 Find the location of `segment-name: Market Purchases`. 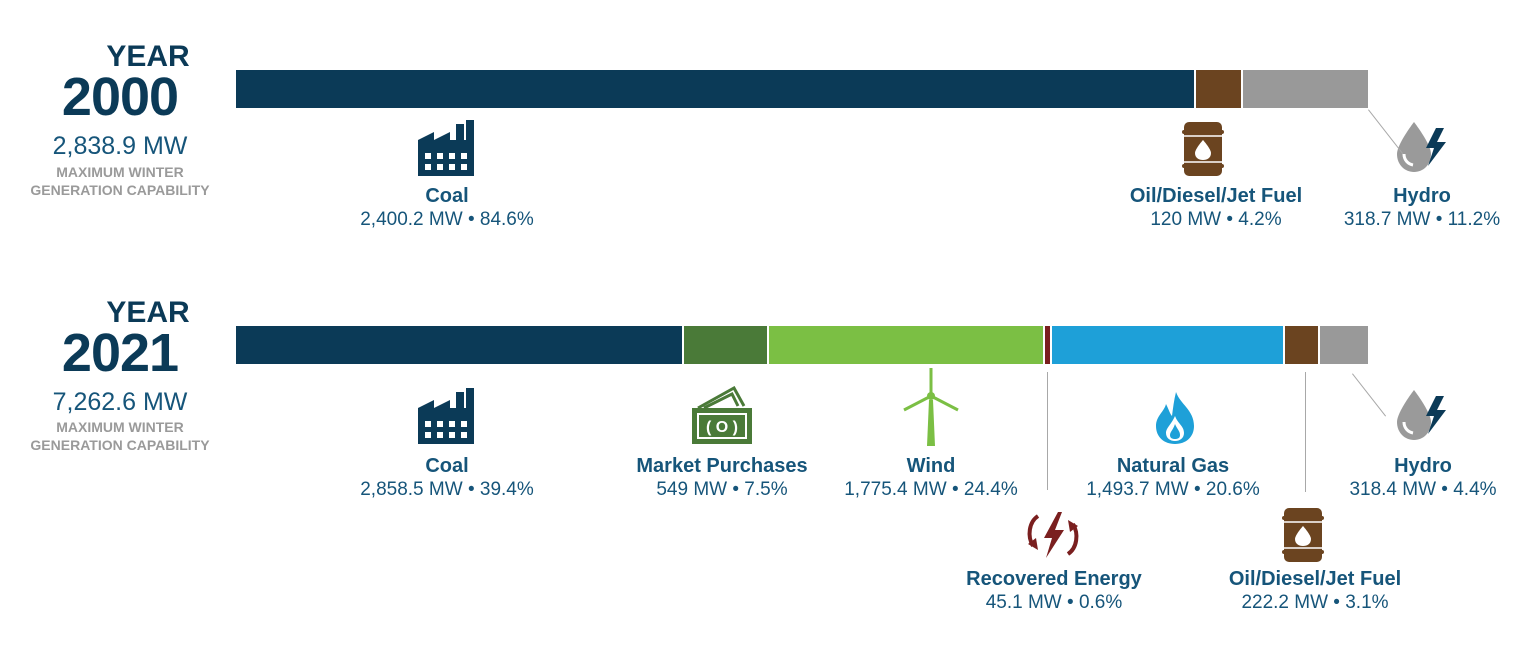

segment-name: Market Purchases is located at coordinates (722, 466).